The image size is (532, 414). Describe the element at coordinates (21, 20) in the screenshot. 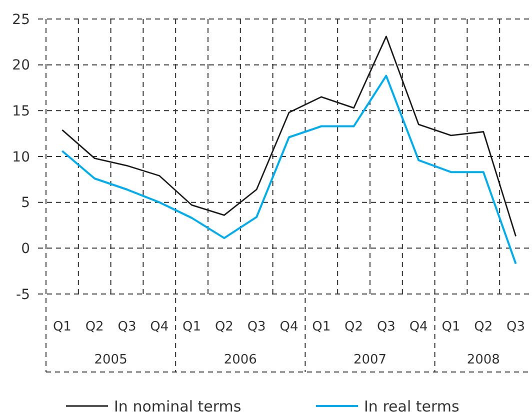

I see `y-tick-label: 25` at that location.